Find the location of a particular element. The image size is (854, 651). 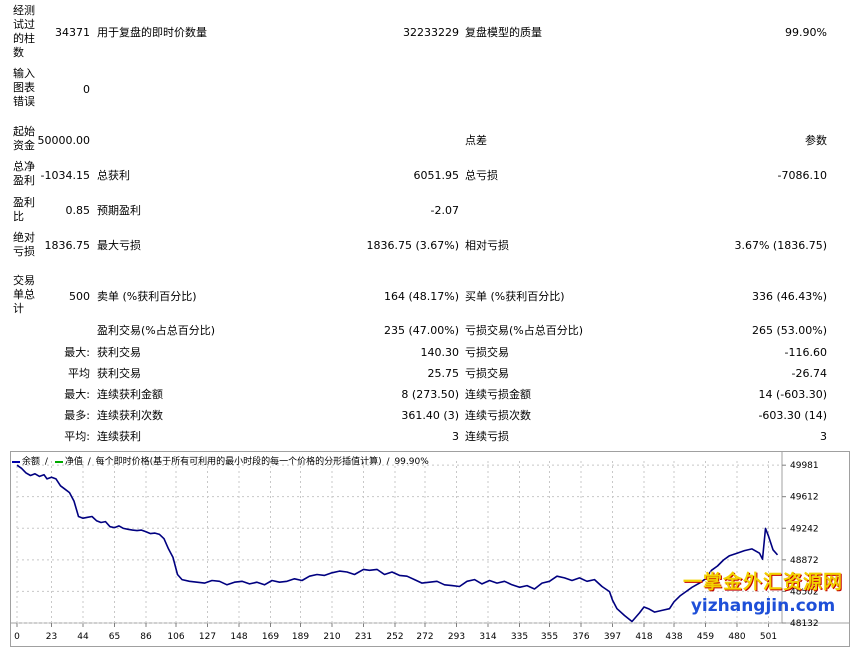

x-tick-label: 65 is located at coordinates (114, 637).